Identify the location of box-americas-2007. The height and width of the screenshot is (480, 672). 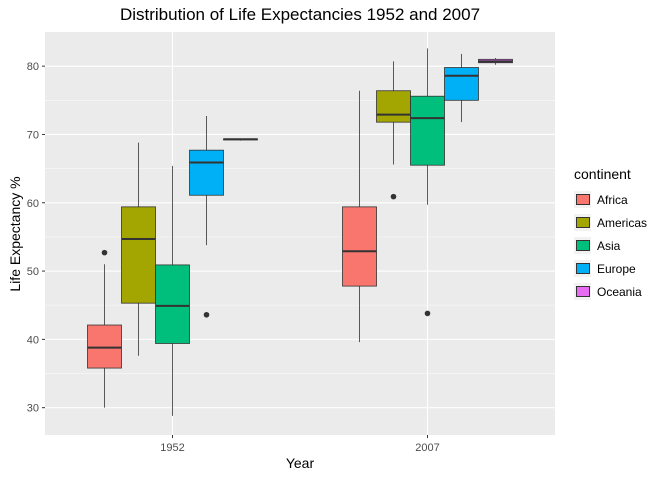
(393, 106).